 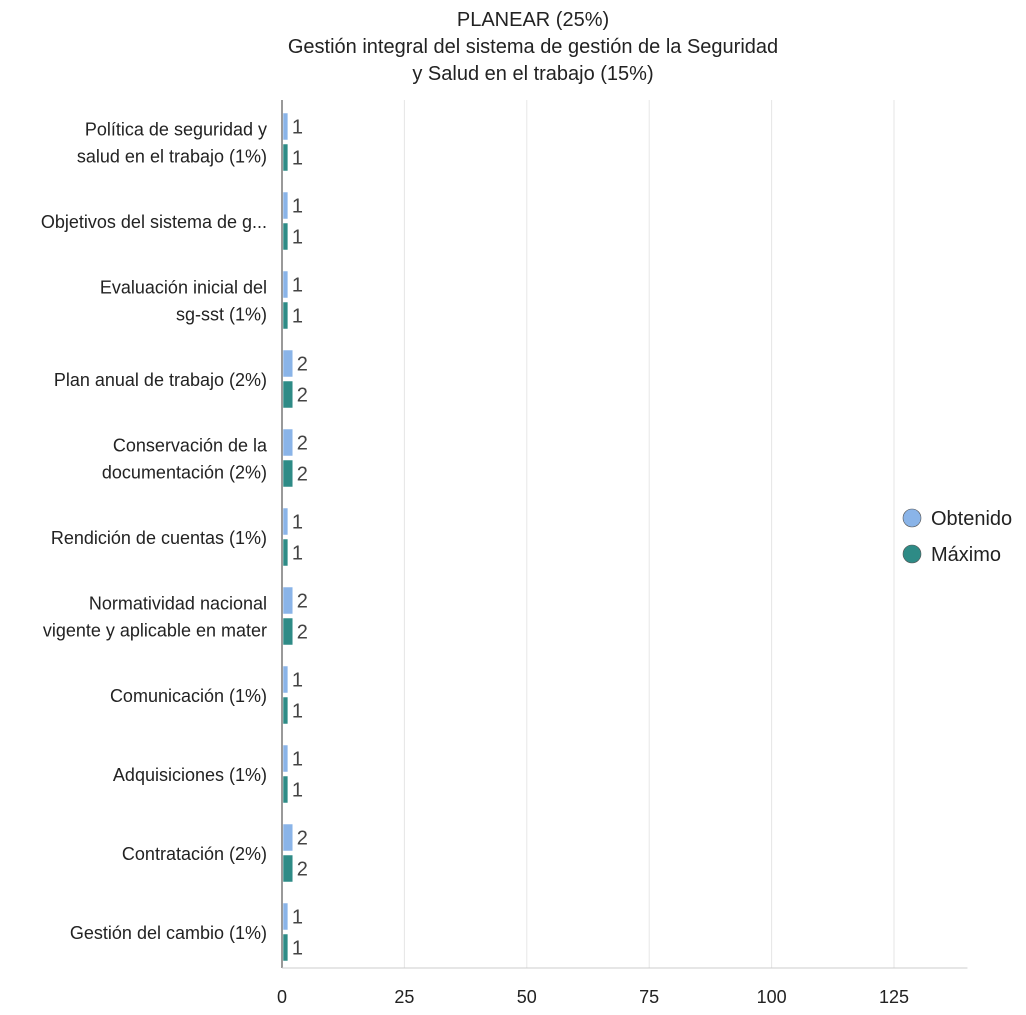 What do you see at coordinates (282, 997) in the screenshot?
I see `x-tick-label: 0` at bounding box center [282, 997].